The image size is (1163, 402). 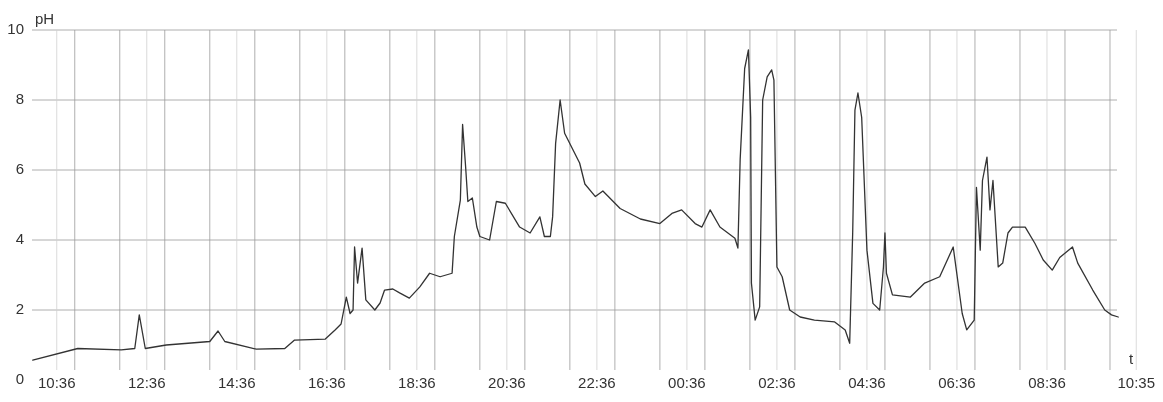 I want to click on x-tick-label: 02:36, so click(x=777, y=382).